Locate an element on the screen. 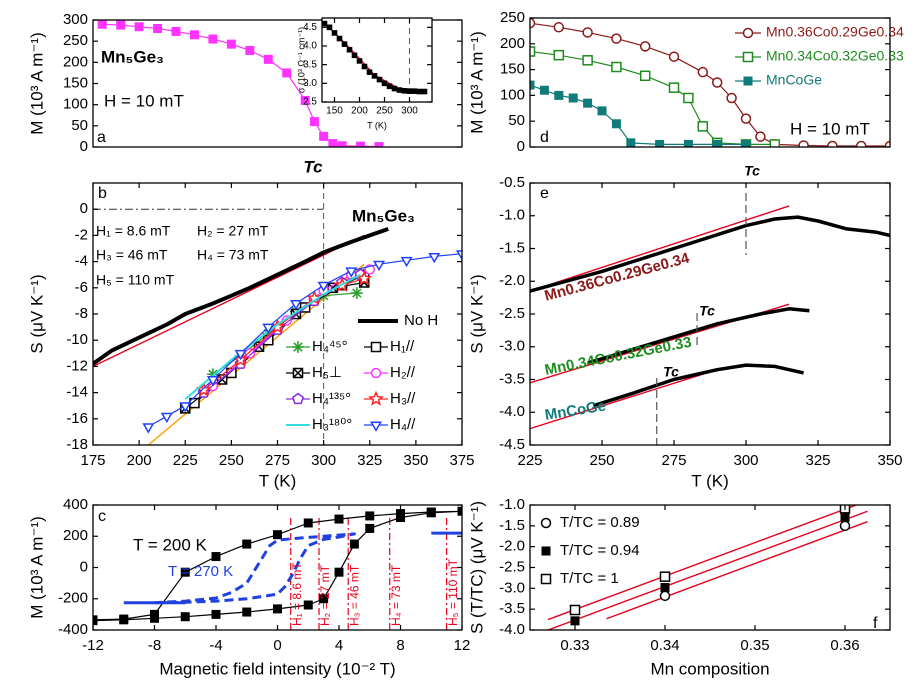 The width and height of the screenshot is (915, 691). y-tick-label: -6 is located at coordinates (81, 287).